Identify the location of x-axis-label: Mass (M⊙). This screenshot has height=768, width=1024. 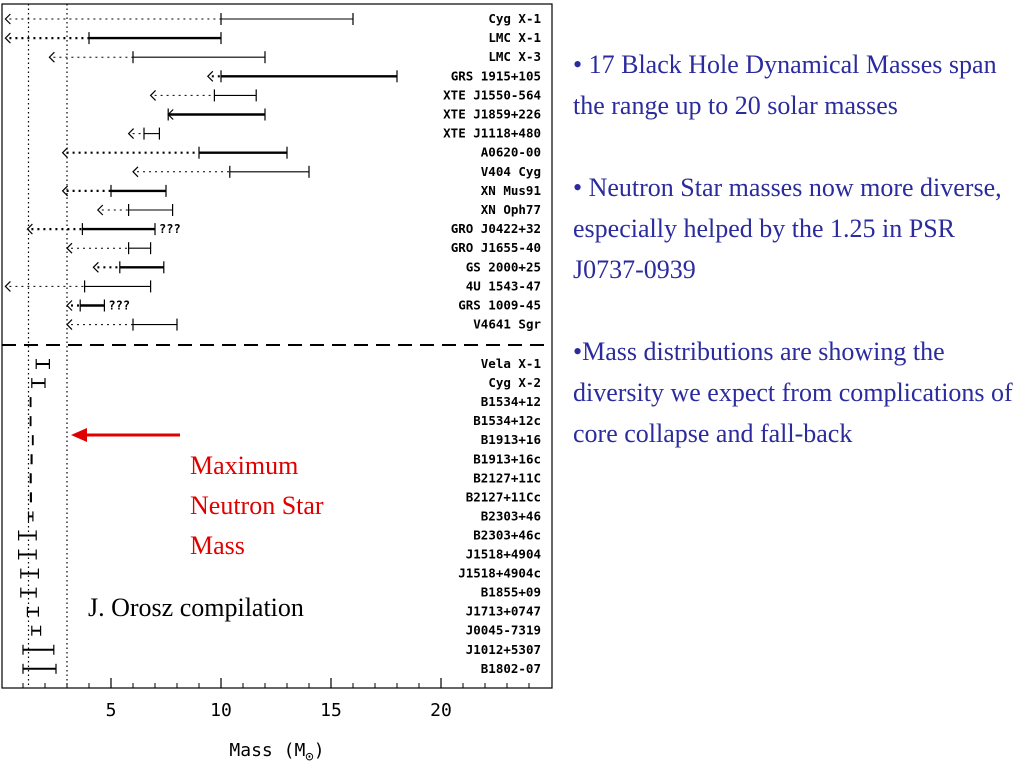
(276, 752).